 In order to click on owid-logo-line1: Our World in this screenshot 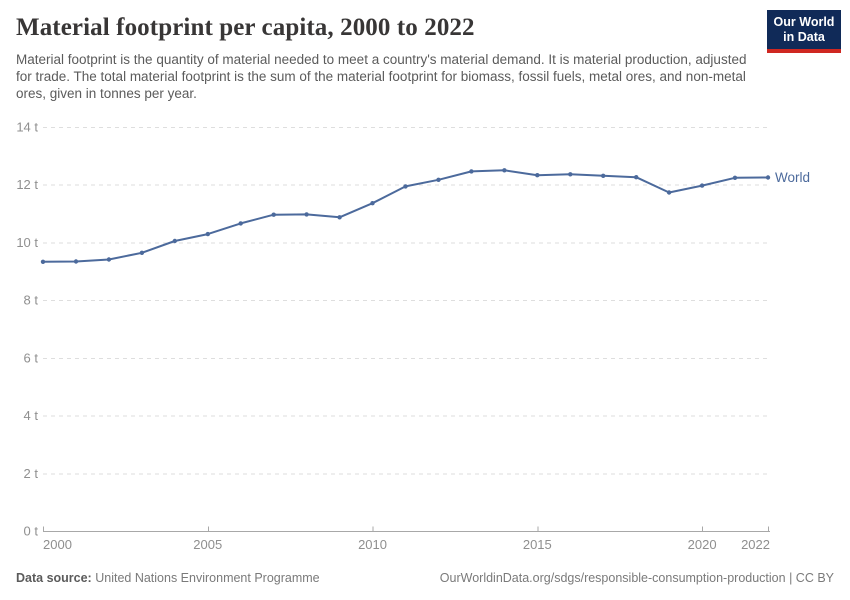, I will do `click(804, 22)`.